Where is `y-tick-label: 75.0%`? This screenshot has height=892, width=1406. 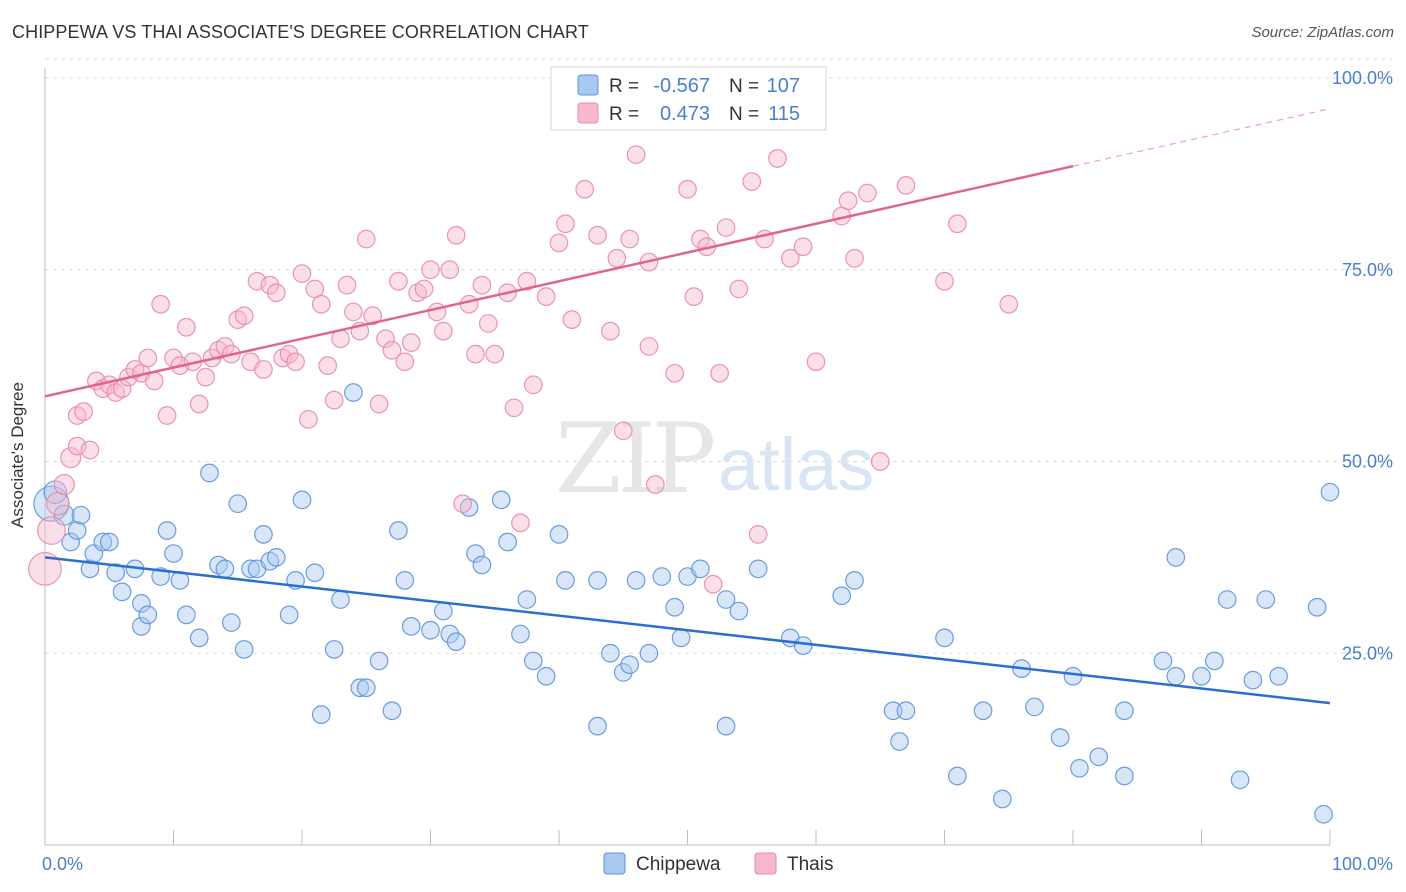
y-tick-label: 75.0% is located at coordinates (1367, 270).